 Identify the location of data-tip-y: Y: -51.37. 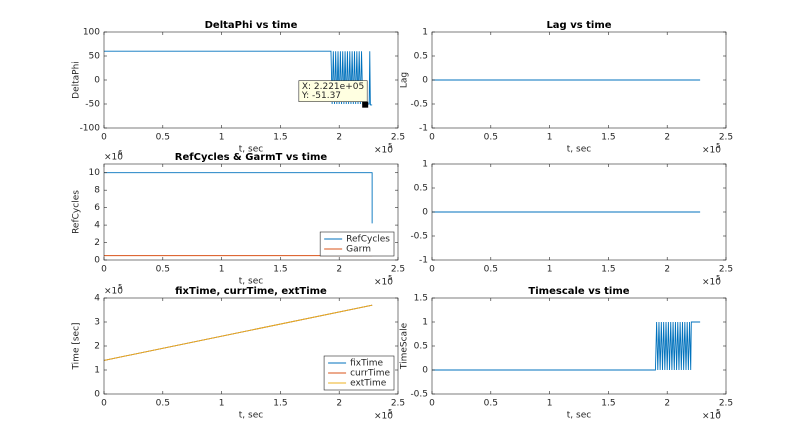
(321, 96).